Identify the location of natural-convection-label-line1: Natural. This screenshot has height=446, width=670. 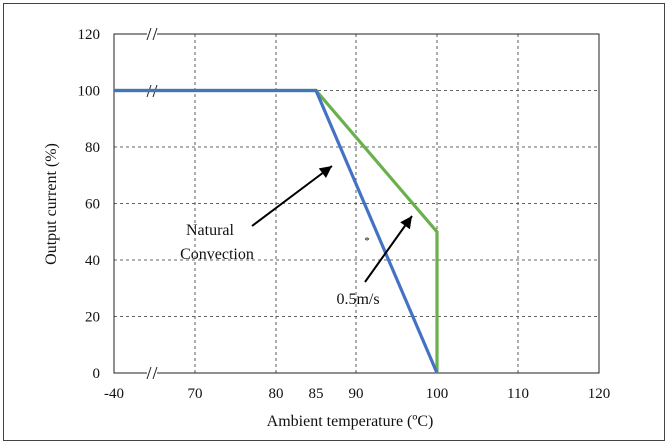
(210, 230).